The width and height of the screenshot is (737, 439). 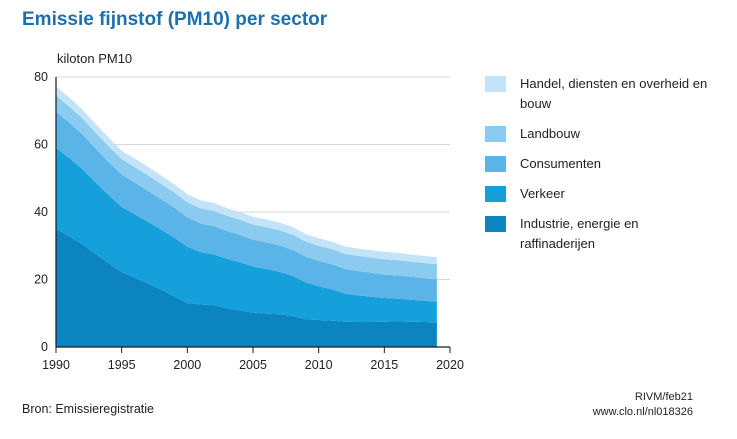 I want to click on source-note: Bron: Emissieregistratie, so click(x=88, y=409).